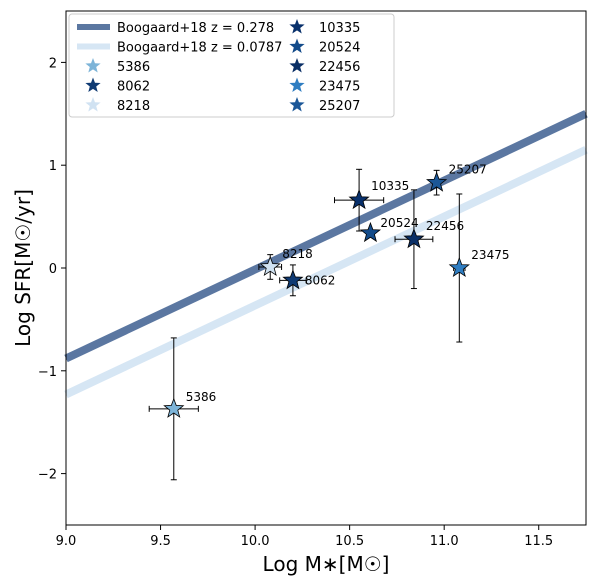  I want to click on legend-entry-6: 20524, so click(324, 47).